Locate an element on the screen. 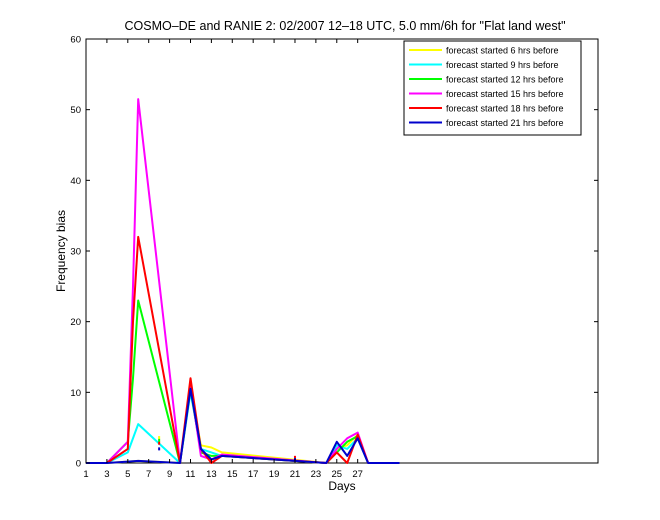 The height and width of the screenshot is (520, 660). x-tick-label: 13 is located at coordinates (211, 474).